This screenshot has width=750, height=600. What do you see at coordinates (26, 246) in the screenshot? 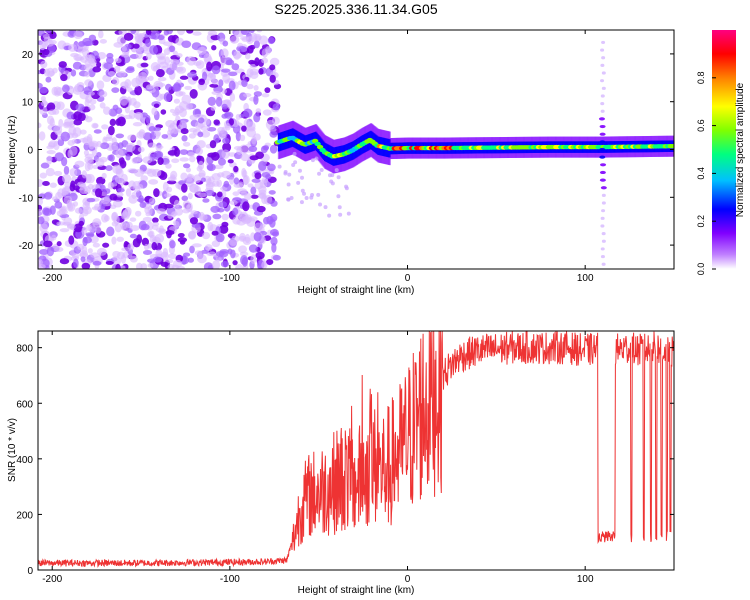
I see `spectrogram-ytick-label: -20` at bounding box center [26, 246].